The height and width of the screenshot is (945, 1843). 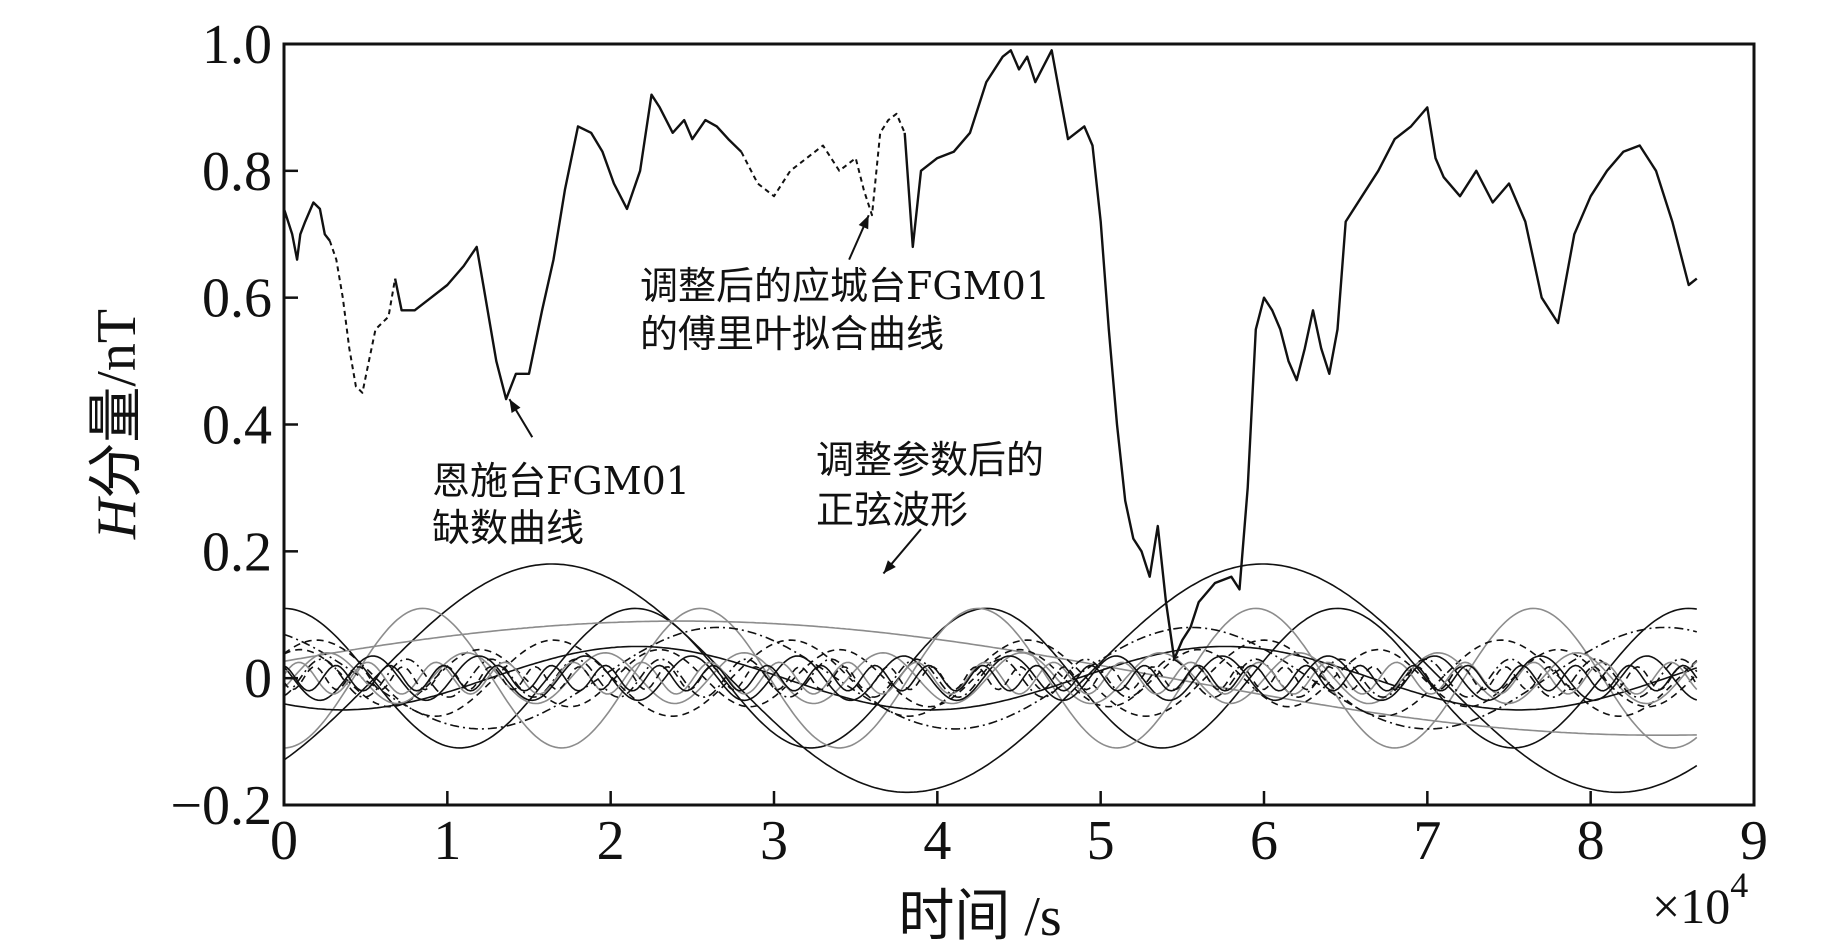 I want to click on x-tick-label-5: 5, so click(x=1101, y=841).